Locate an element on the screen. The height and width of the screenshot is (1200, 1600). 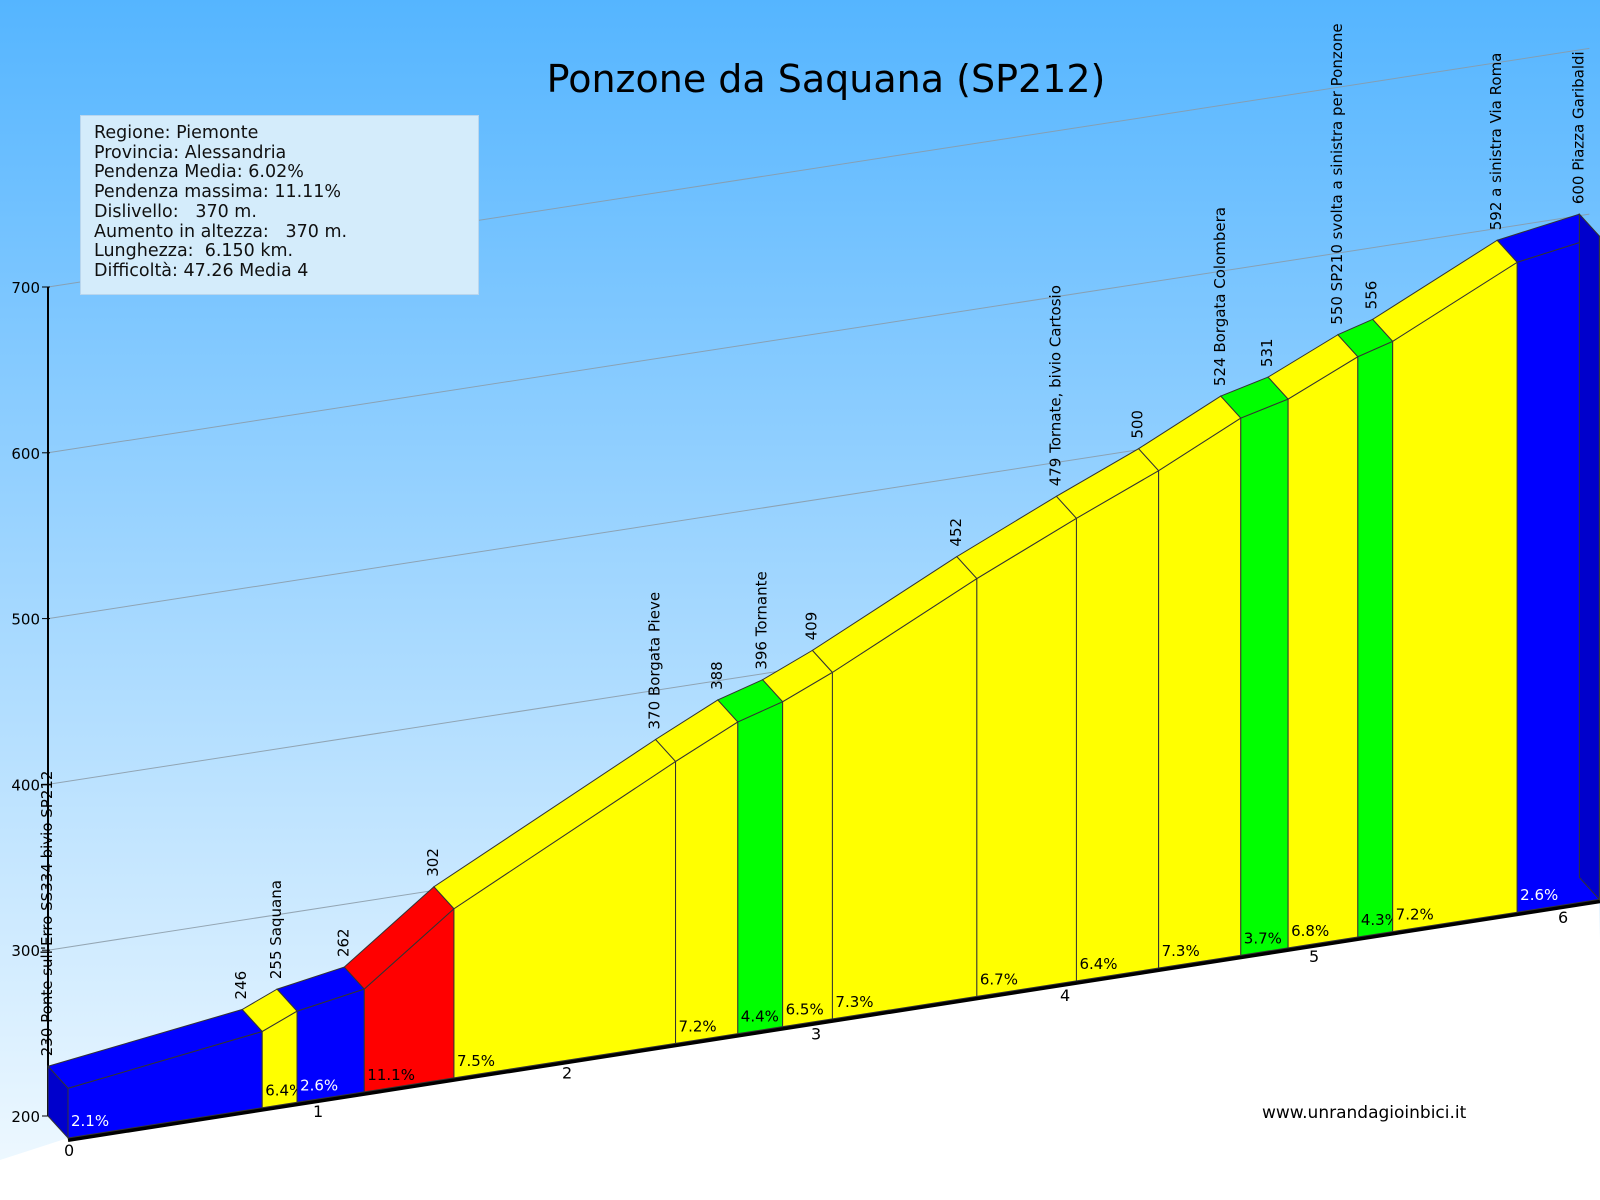
waypoint-label-11: 479 Tornate, bivio Cartosio is located at coordinates (1055, 385).